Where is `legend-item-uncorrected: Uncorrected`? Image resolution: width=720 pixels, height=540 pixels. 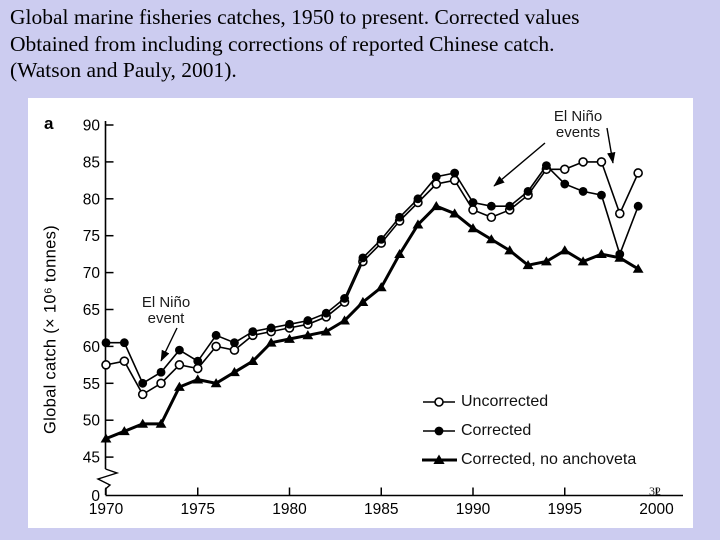
legend-item-uncorrected: Uncorrected is located at coordinates (529, 401).